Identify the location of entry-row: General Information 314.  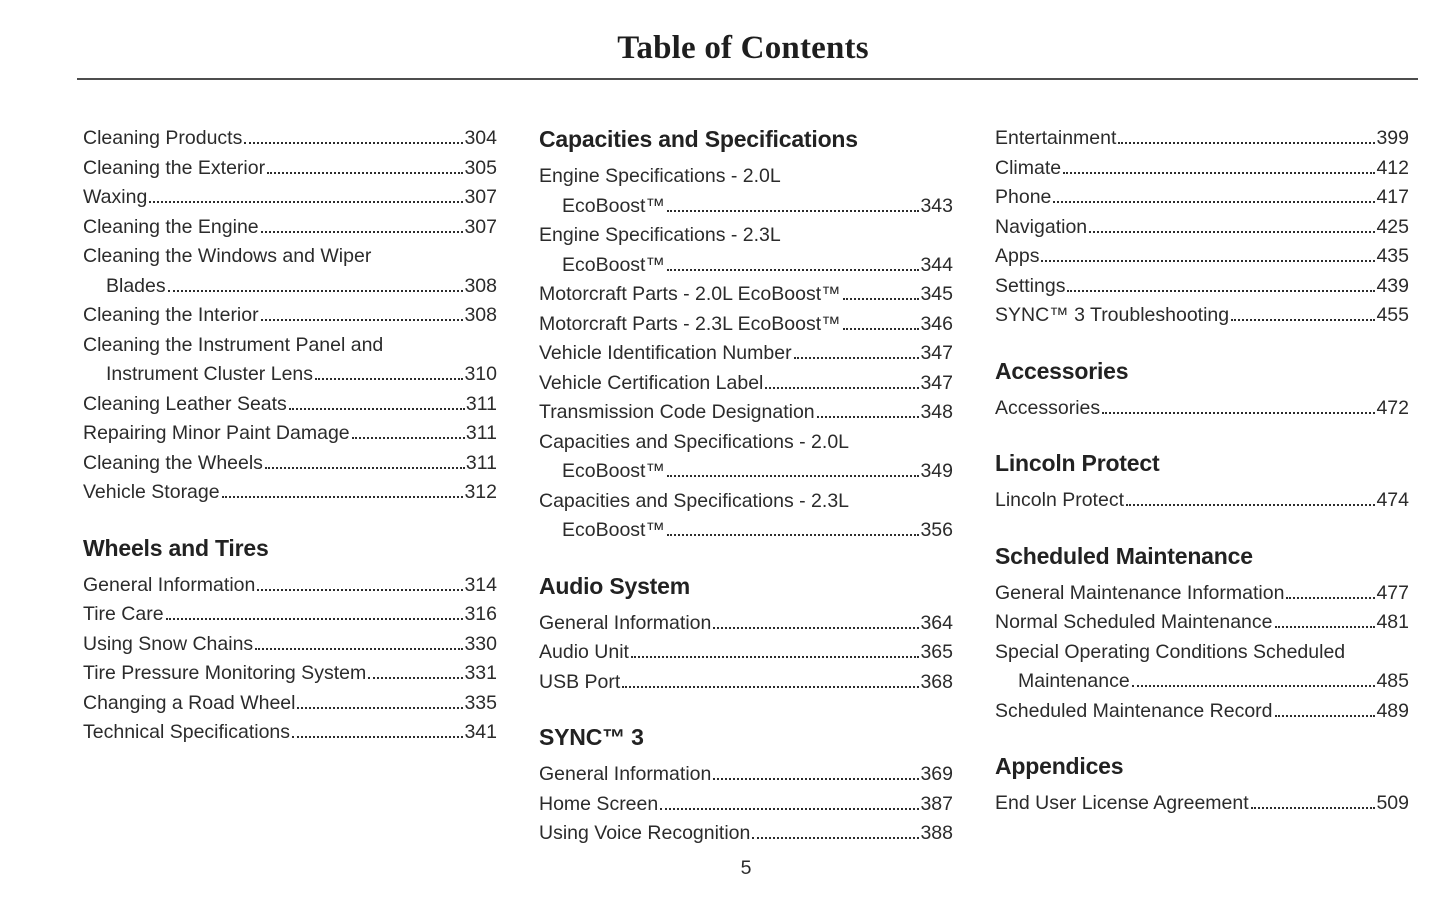
(290, 586).